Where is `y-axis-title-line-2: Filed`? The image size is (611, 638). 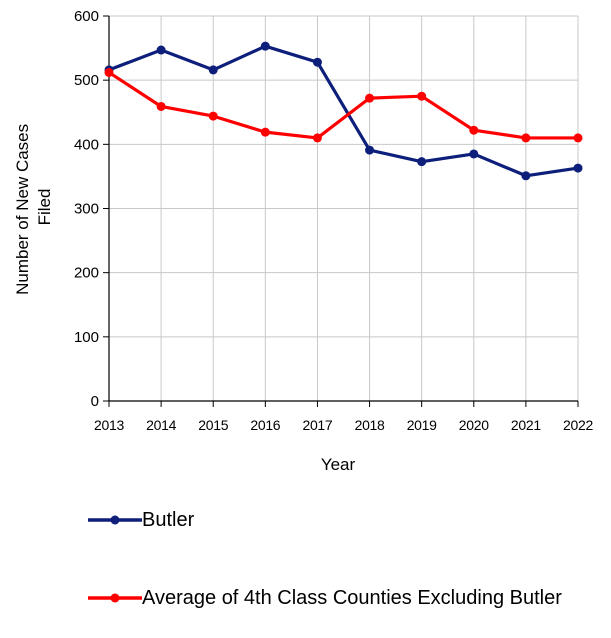 y-axis-title-line-2: Filed is located at coordinates (44, 207).